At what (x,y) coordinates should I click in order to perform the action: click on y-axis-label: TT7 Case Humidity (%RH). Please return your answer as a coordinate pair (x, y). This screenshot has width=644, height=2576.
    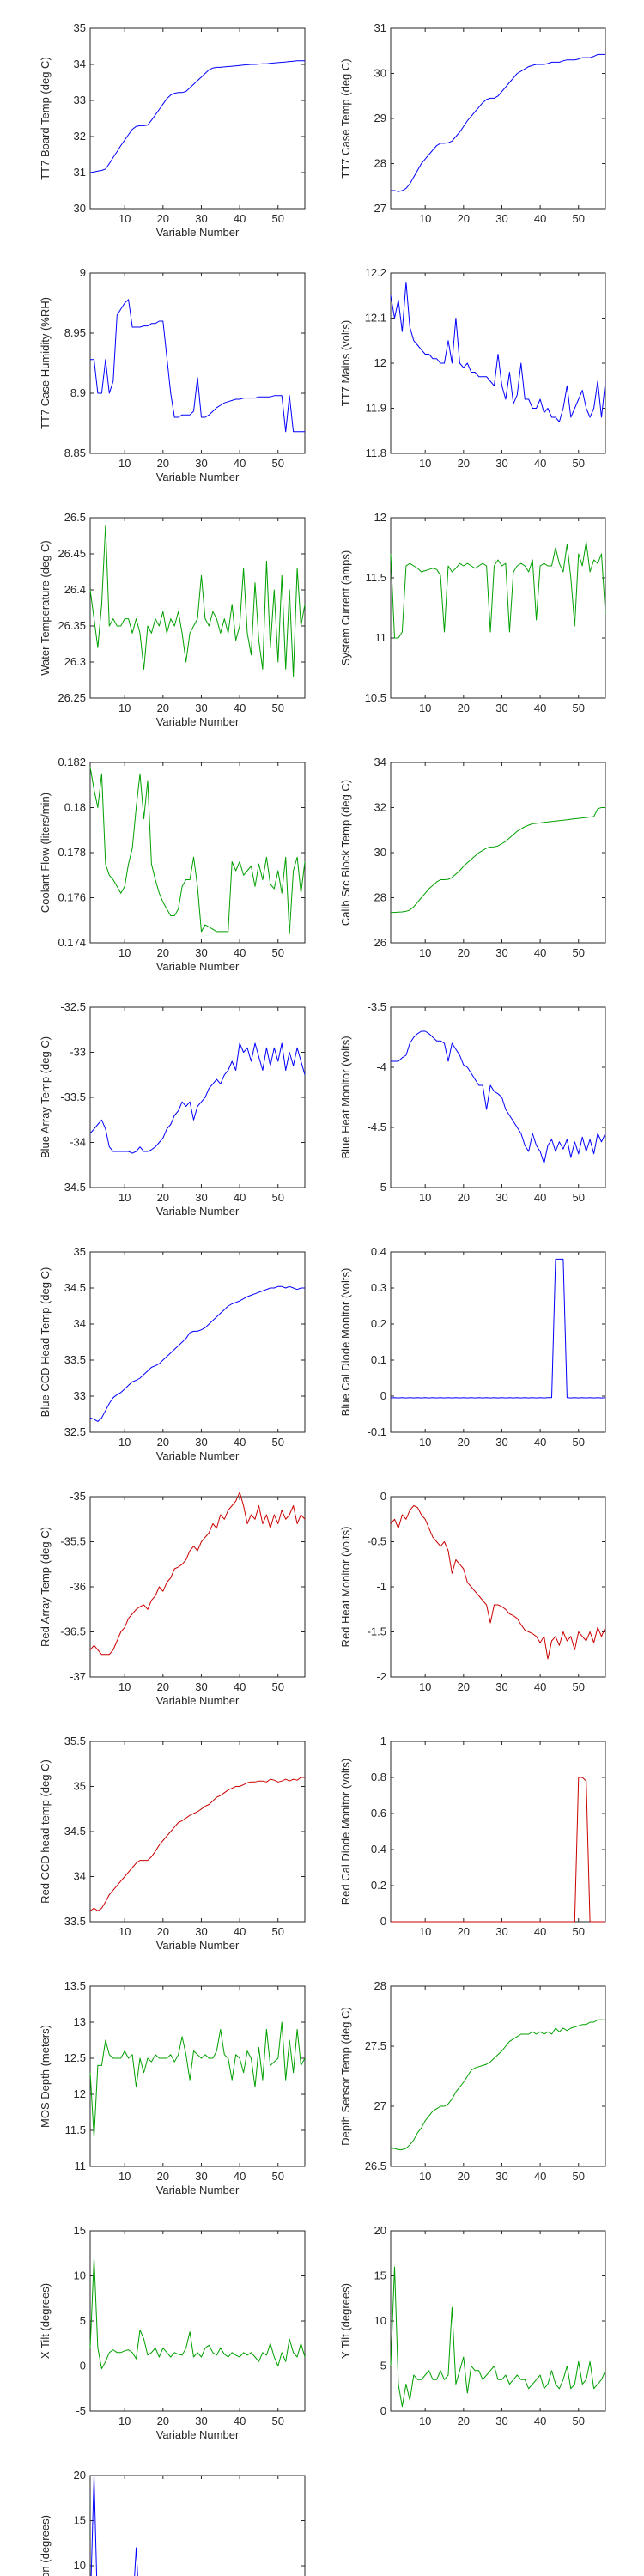
    Looking at the image, I should click on (45, 363).